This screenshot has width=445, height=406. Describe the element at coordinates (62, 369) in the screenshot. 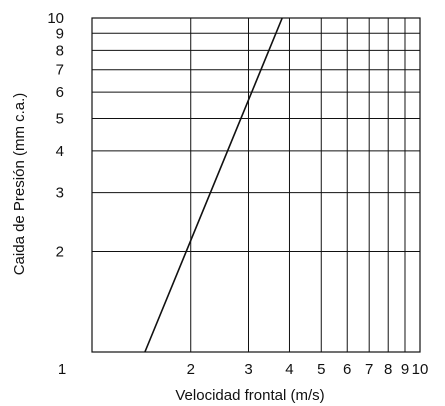

I see `x-tick-label: 1` at that location.